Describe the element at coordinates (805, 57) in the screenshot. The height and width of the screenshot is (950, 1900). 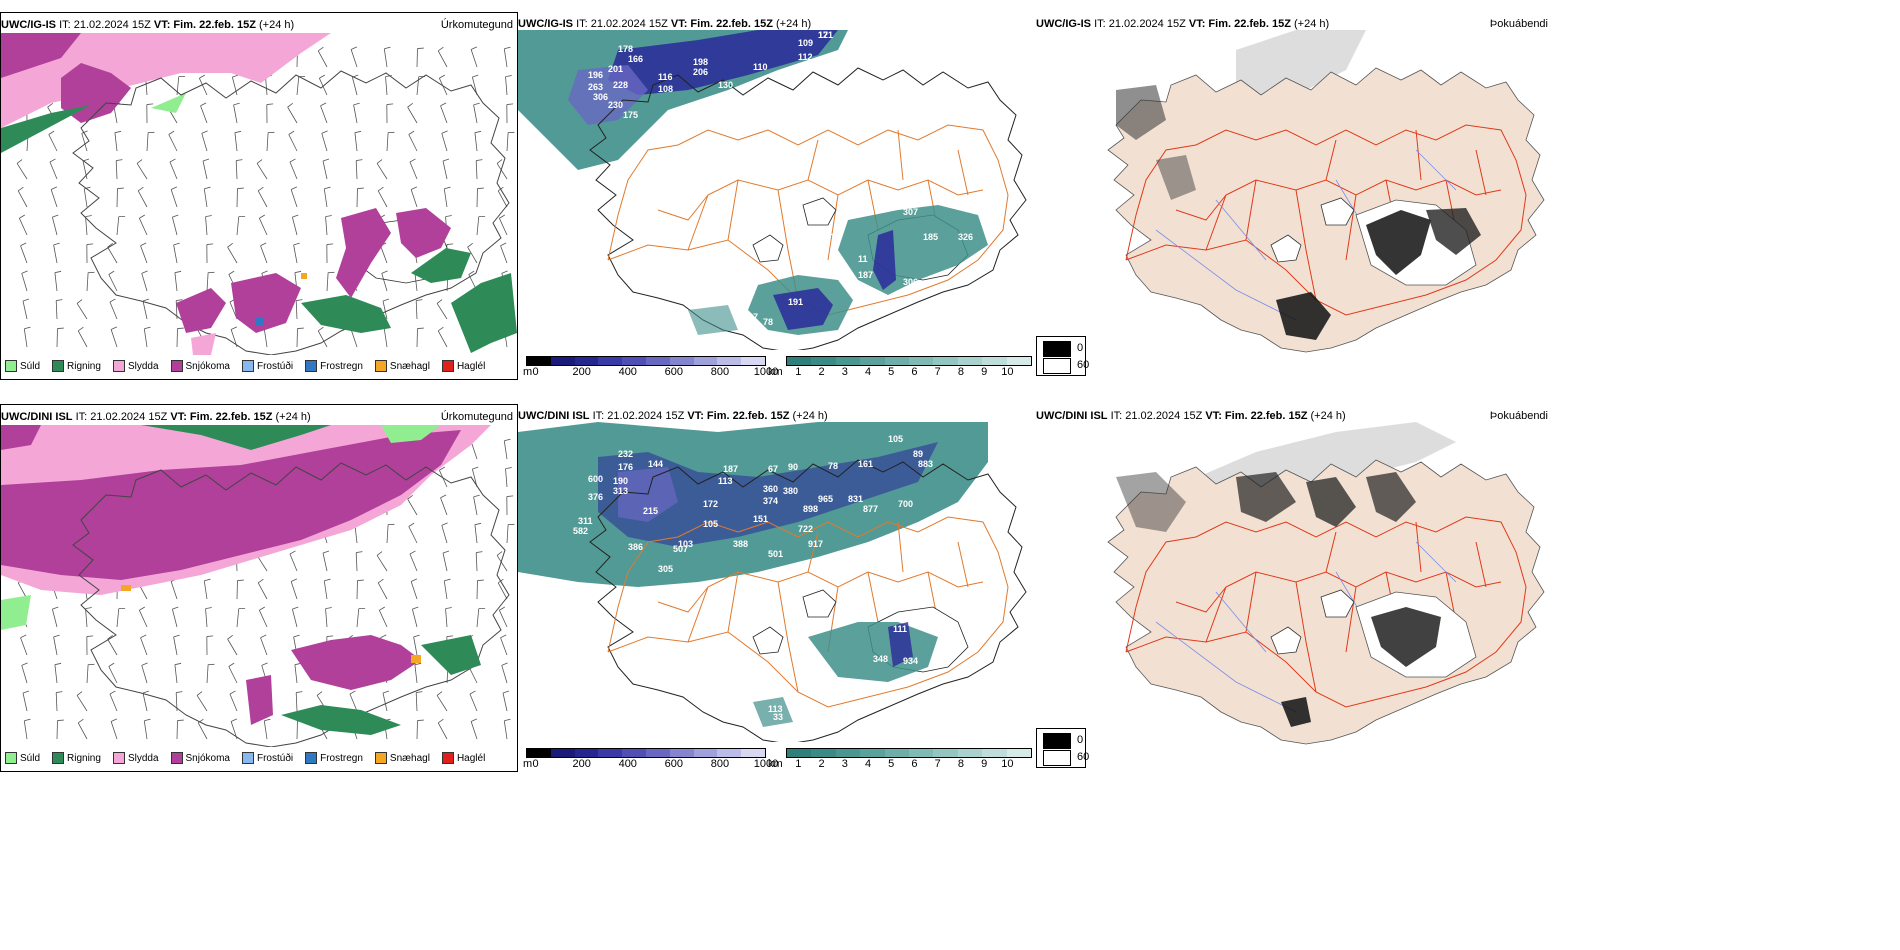
I see `visibility-value-label: 112` at that location.